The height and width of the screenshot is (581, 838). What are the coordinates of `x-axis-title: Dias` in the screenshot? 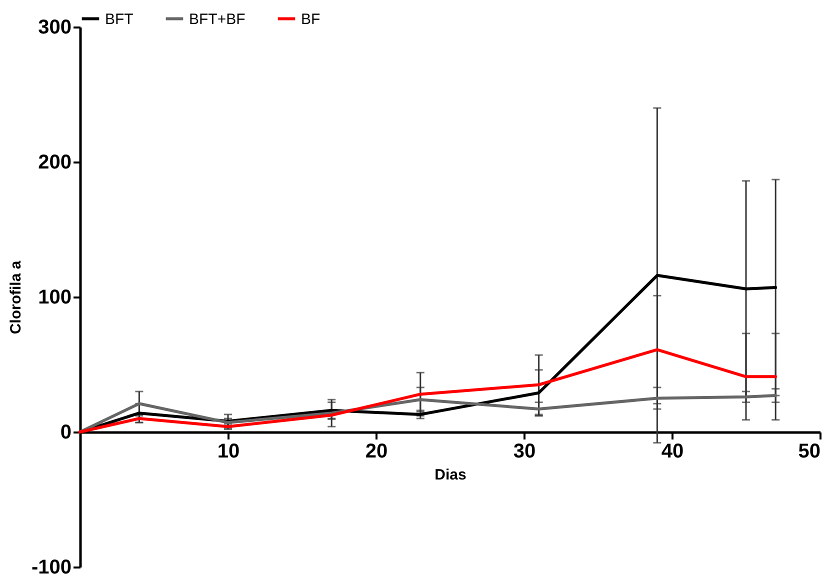 It's located at (450, 475).